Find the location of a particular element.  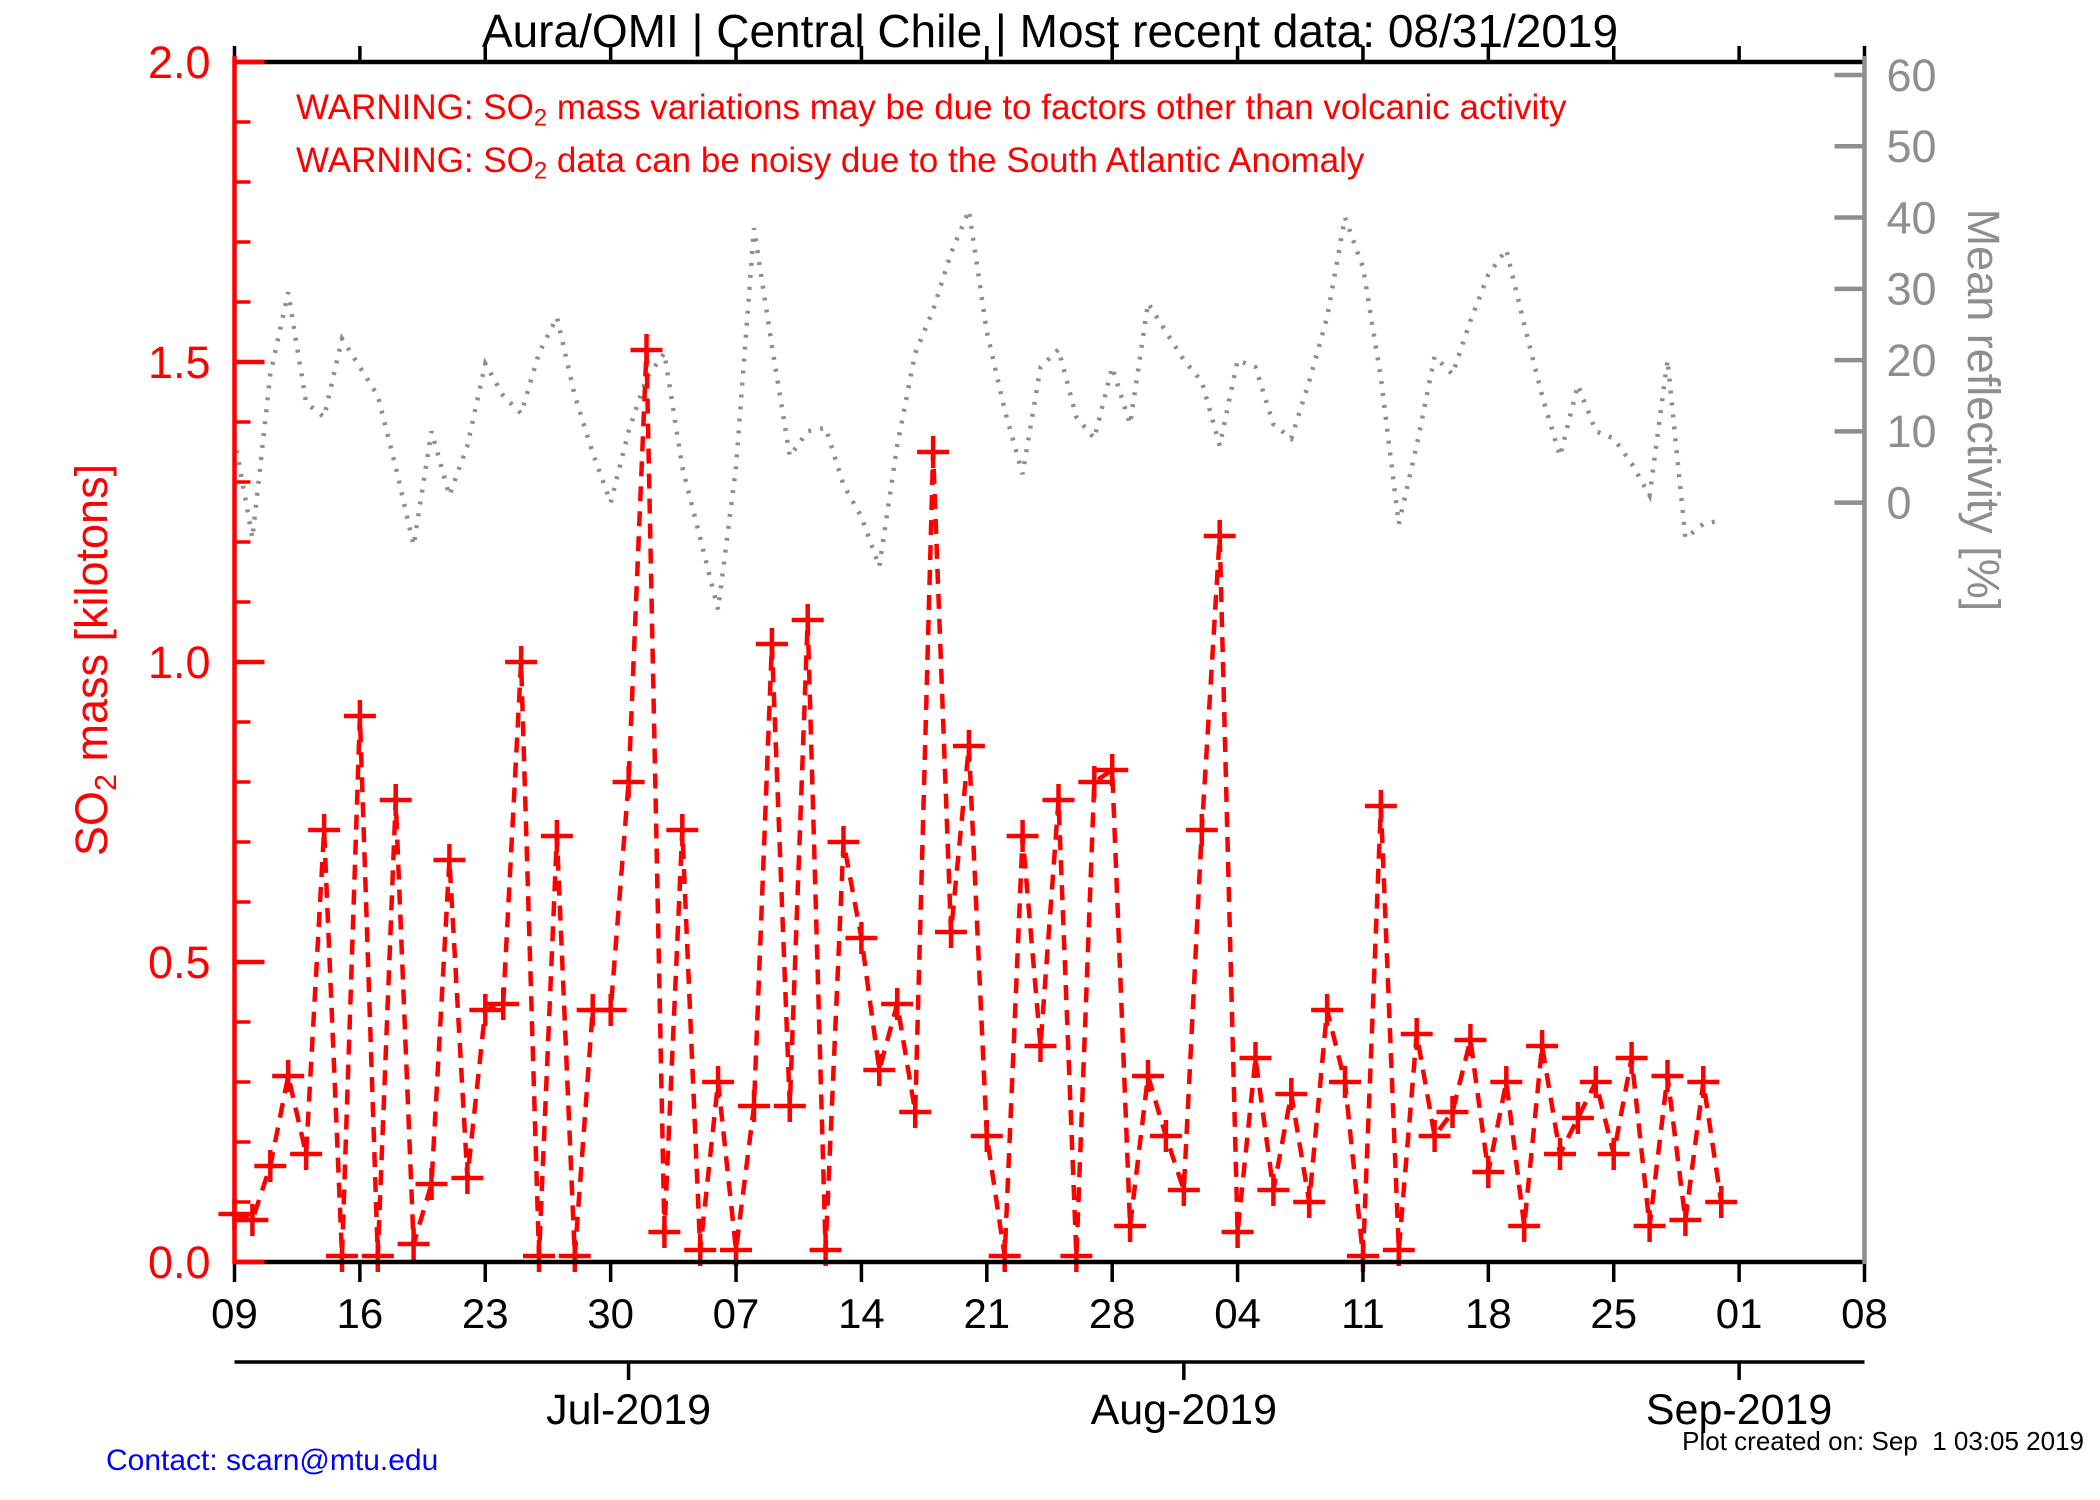

left-tick-label: 0.5 is located at coordinates (179, 962).